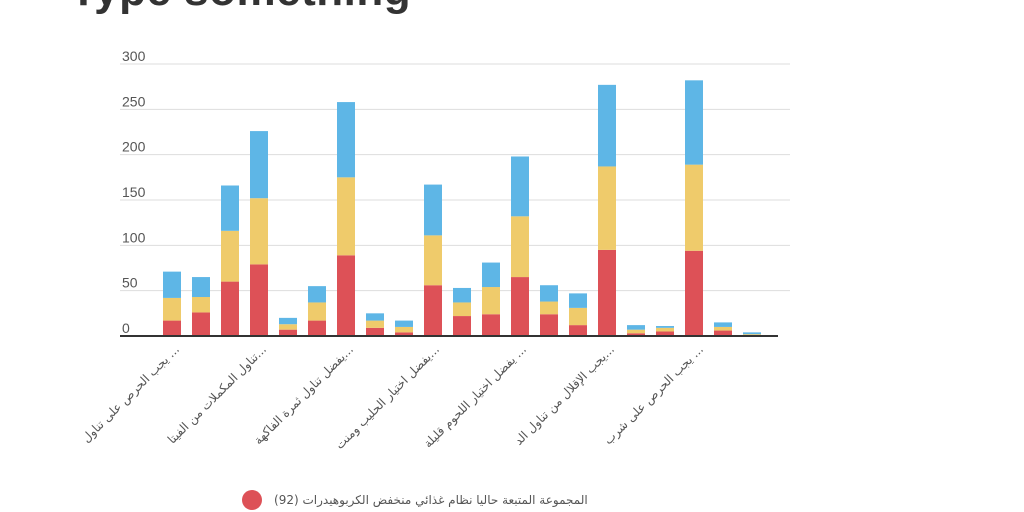 This screenshot has height=512, width=1024. I want to click on y-tick-label: 200, so click(134, 147).